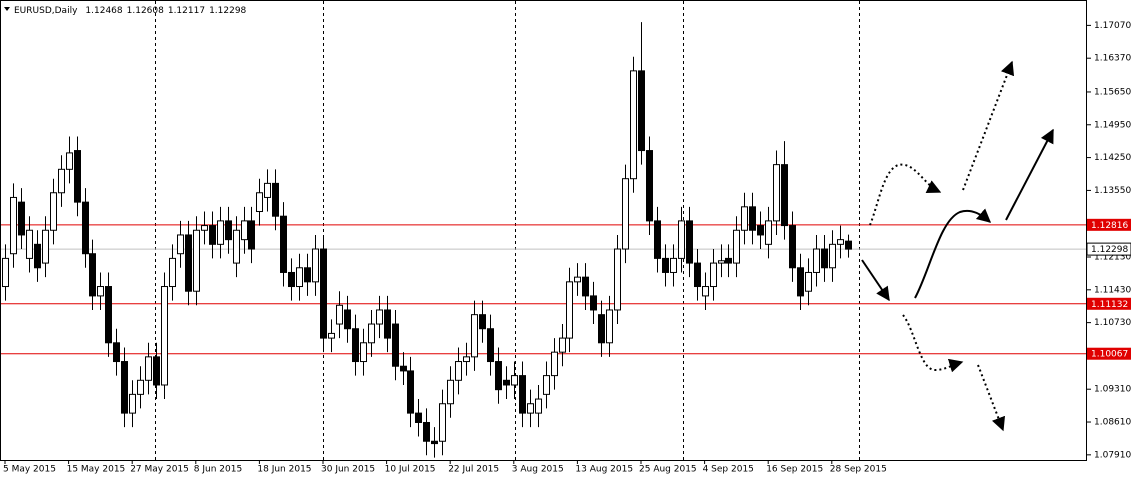 The width and height of the screenshot is (1131, 478). Describe the element at coordinates (858, 470) in the screenshot. I see `x-tick-label: 28 Sep 2015` at that location.